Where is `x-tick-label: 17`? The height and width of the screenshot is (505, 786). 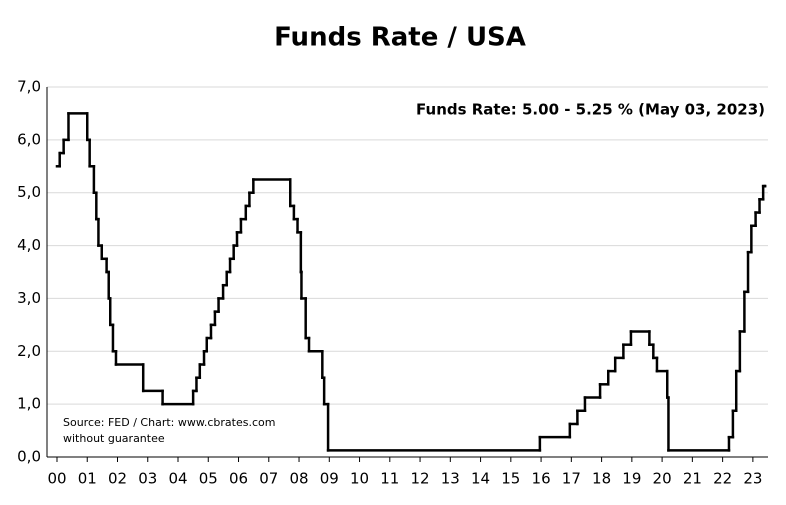 x-tick-label: 17 is located at coordinates (571, 479).